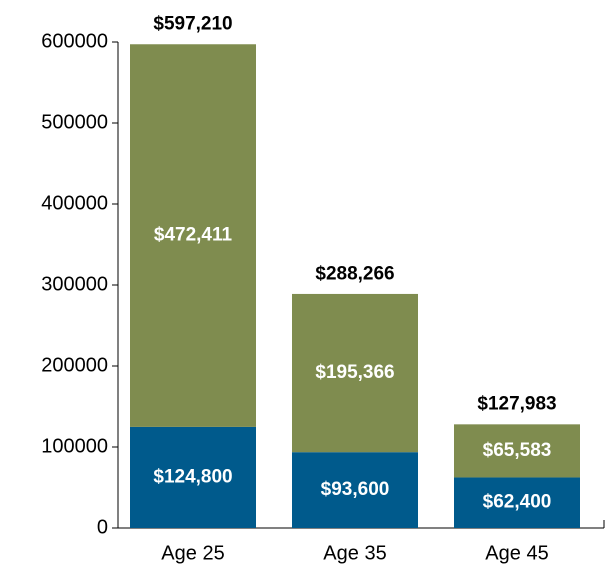  Describe the element at coordinates (102, 527) in the screenshot. I see `y-tick-label: 0` at that location.